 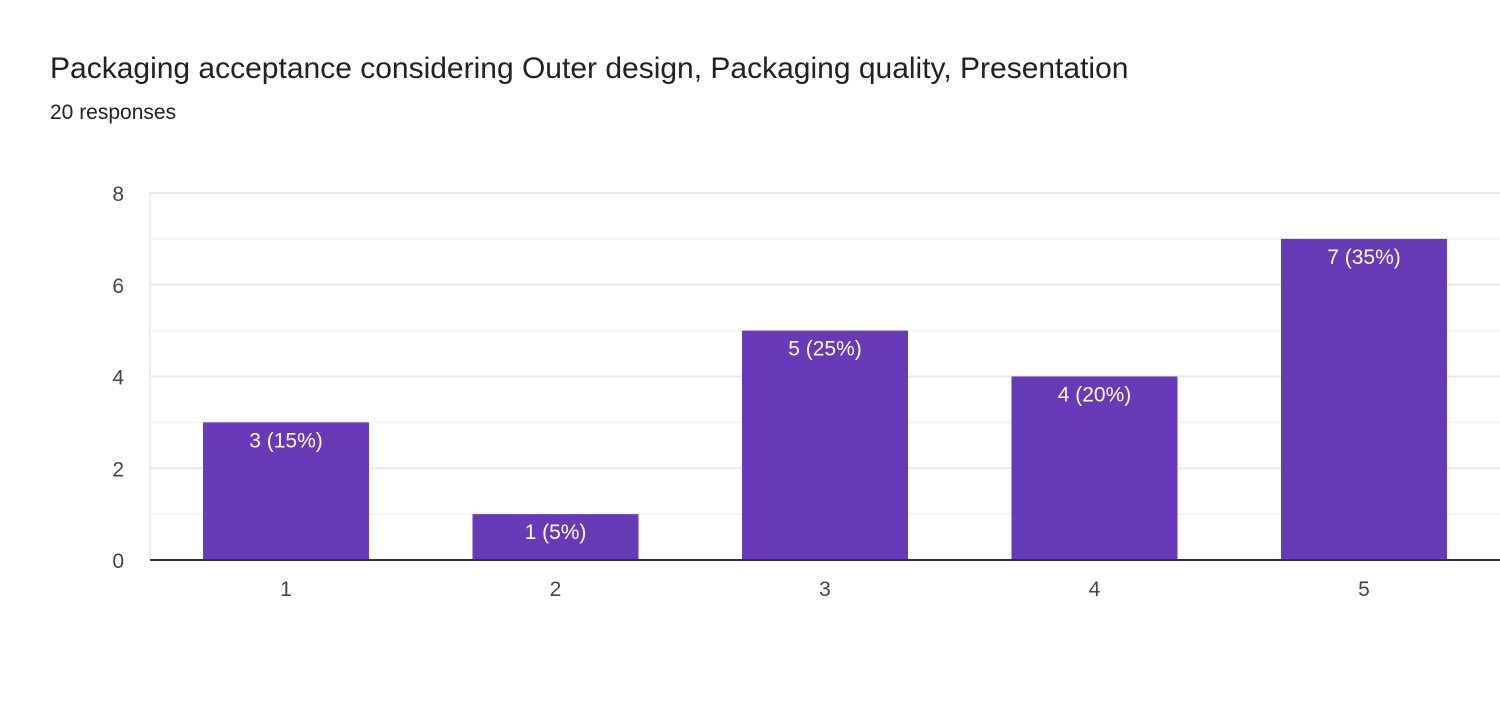 What do you see at coordinates (113, 112) in the screenshot?
I see `response-count: 20 responses` at bounding box center [113, 112].